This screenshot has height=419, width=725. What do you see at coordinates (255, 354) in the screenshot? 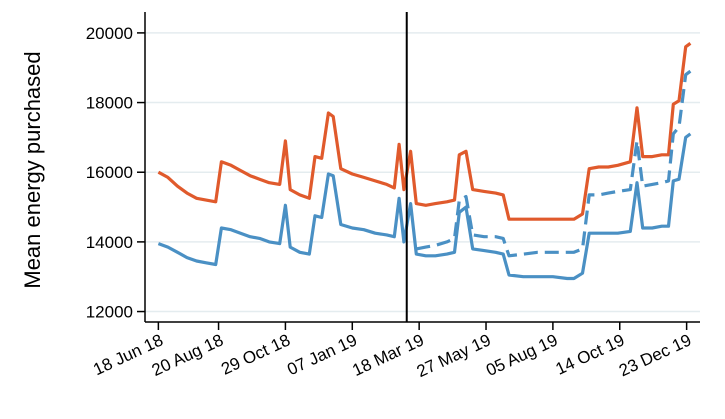
I see `x-tick-label: 29 Oct 18` at bounding box center [255, 354].